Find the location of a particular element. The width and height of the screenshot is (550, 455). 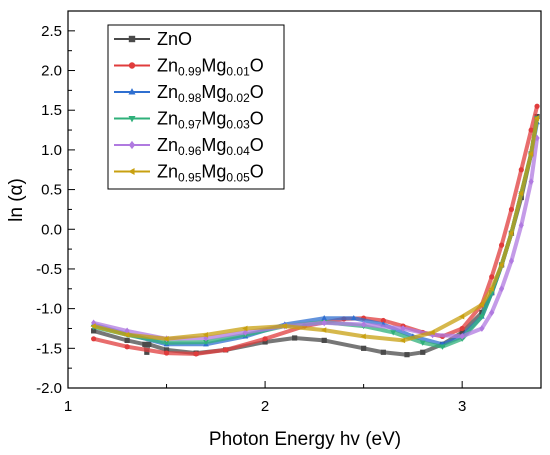

legend-label: Zn0.95Mg0.05O is located at coordinates (210, 173).